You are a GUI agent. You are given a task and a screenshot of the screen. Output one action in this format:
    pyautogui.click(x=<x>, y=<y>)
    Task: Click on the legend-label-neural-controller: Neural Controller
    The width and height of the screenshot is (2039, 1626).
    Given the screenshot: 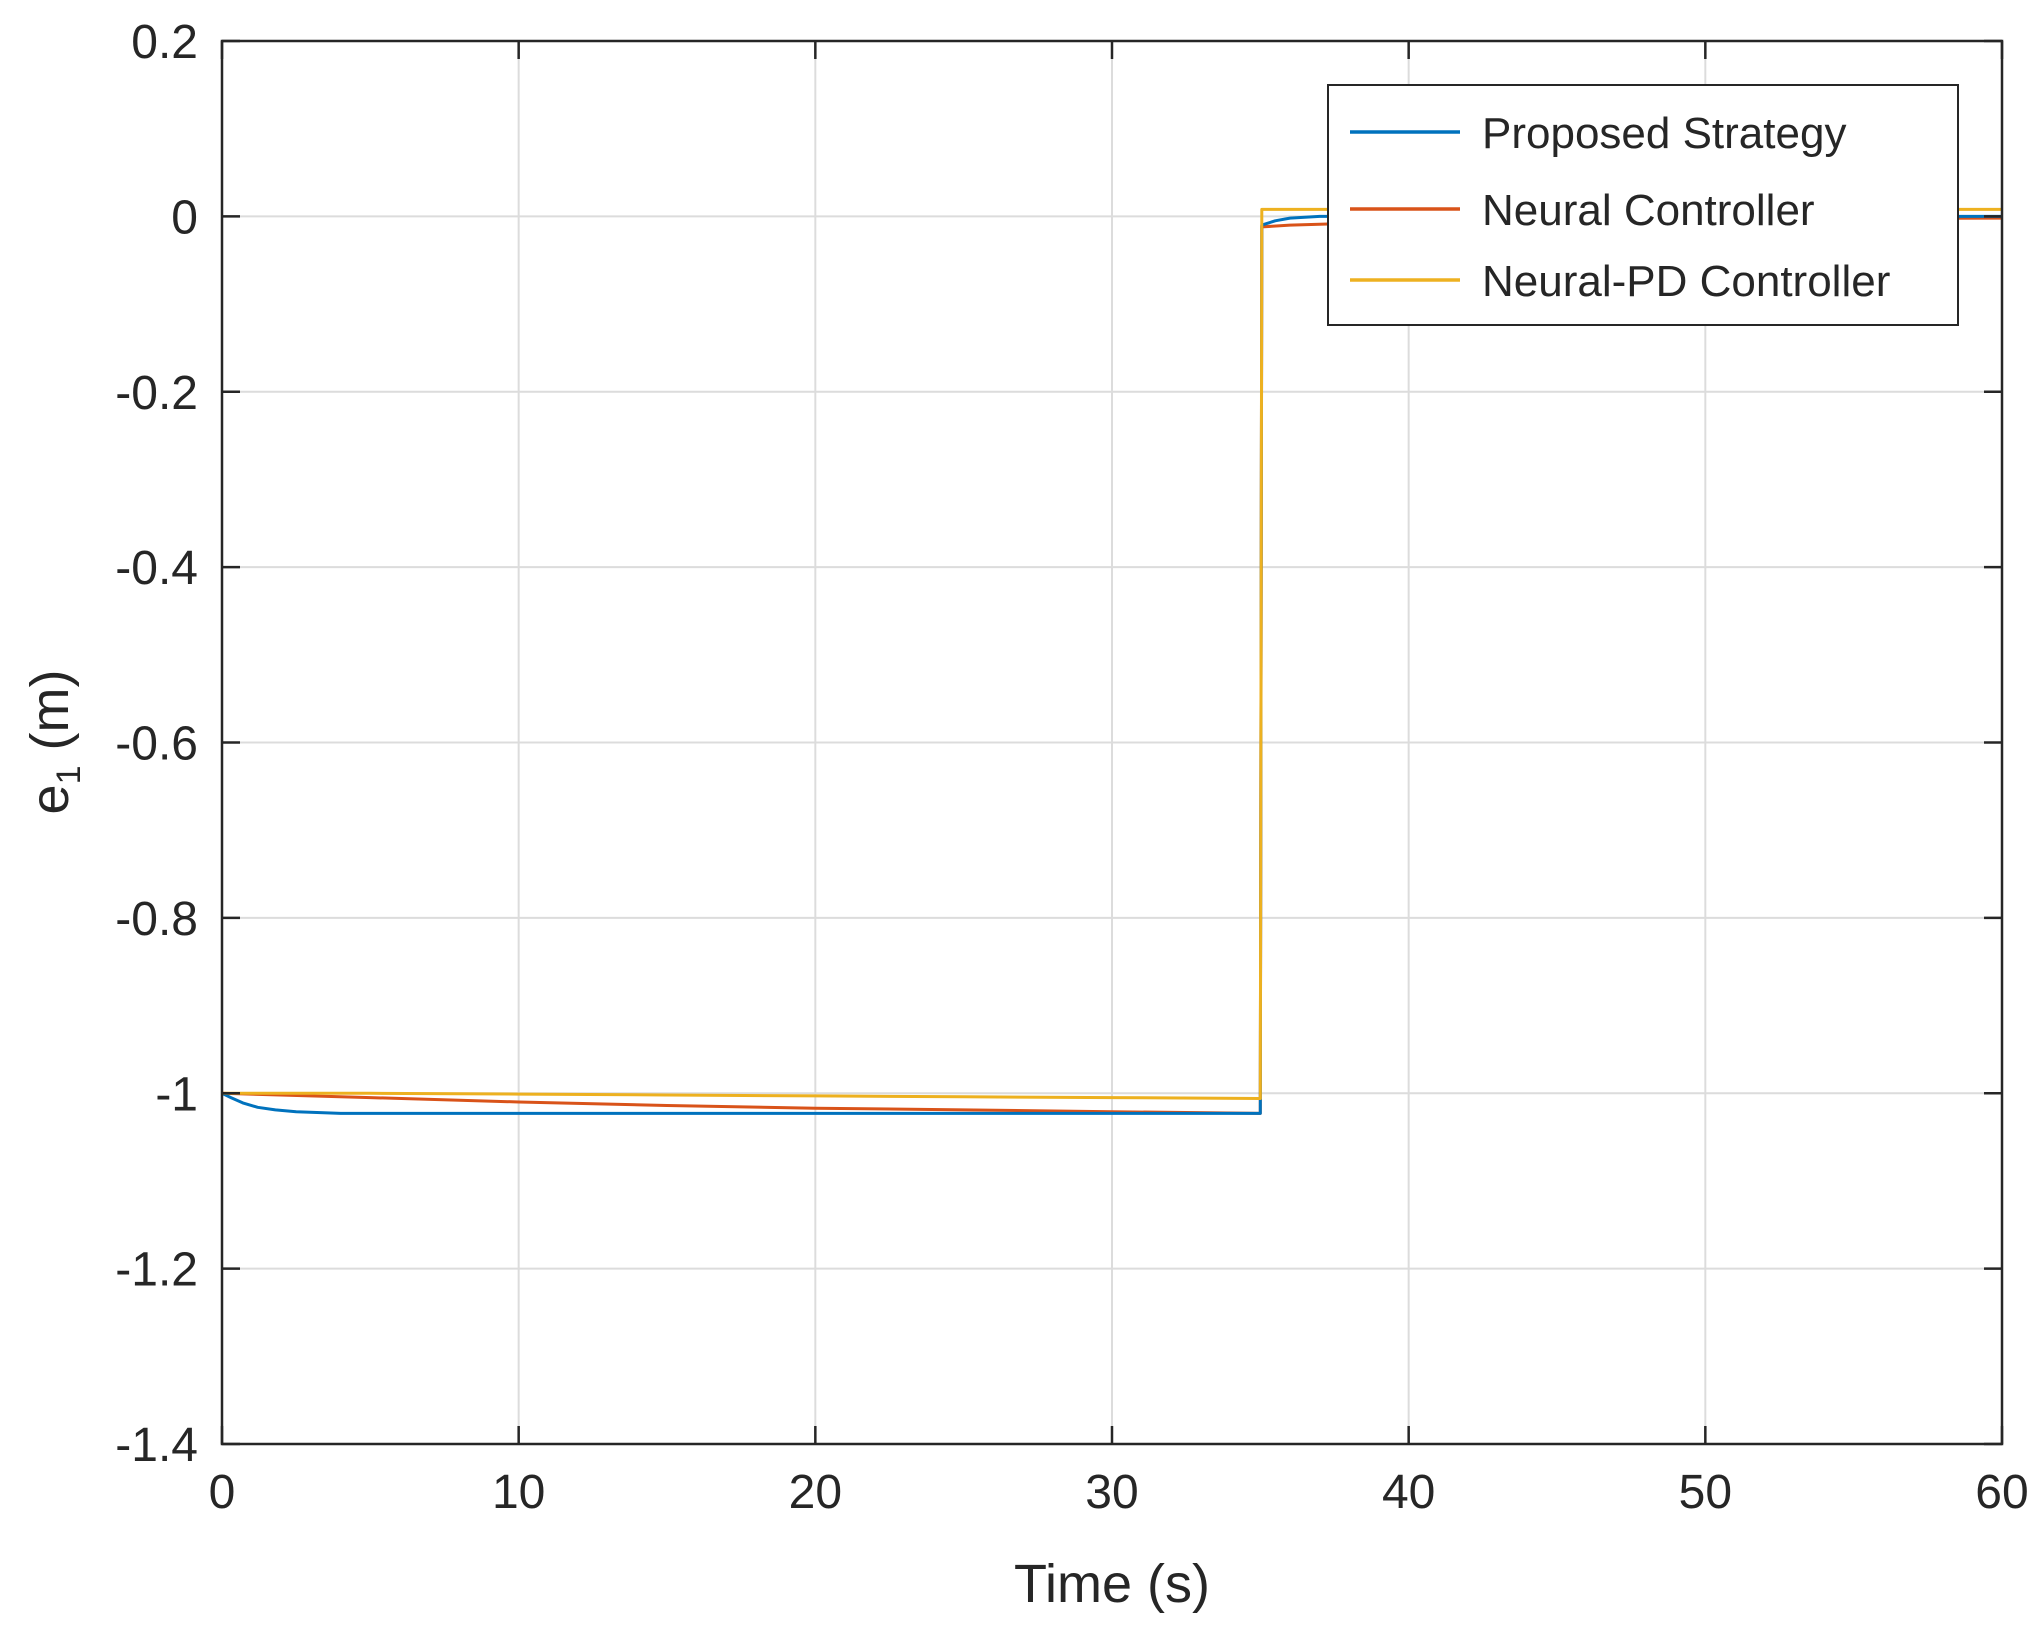 What is the action you would take?
    pyautogui.click(x=1648, y=210)
    